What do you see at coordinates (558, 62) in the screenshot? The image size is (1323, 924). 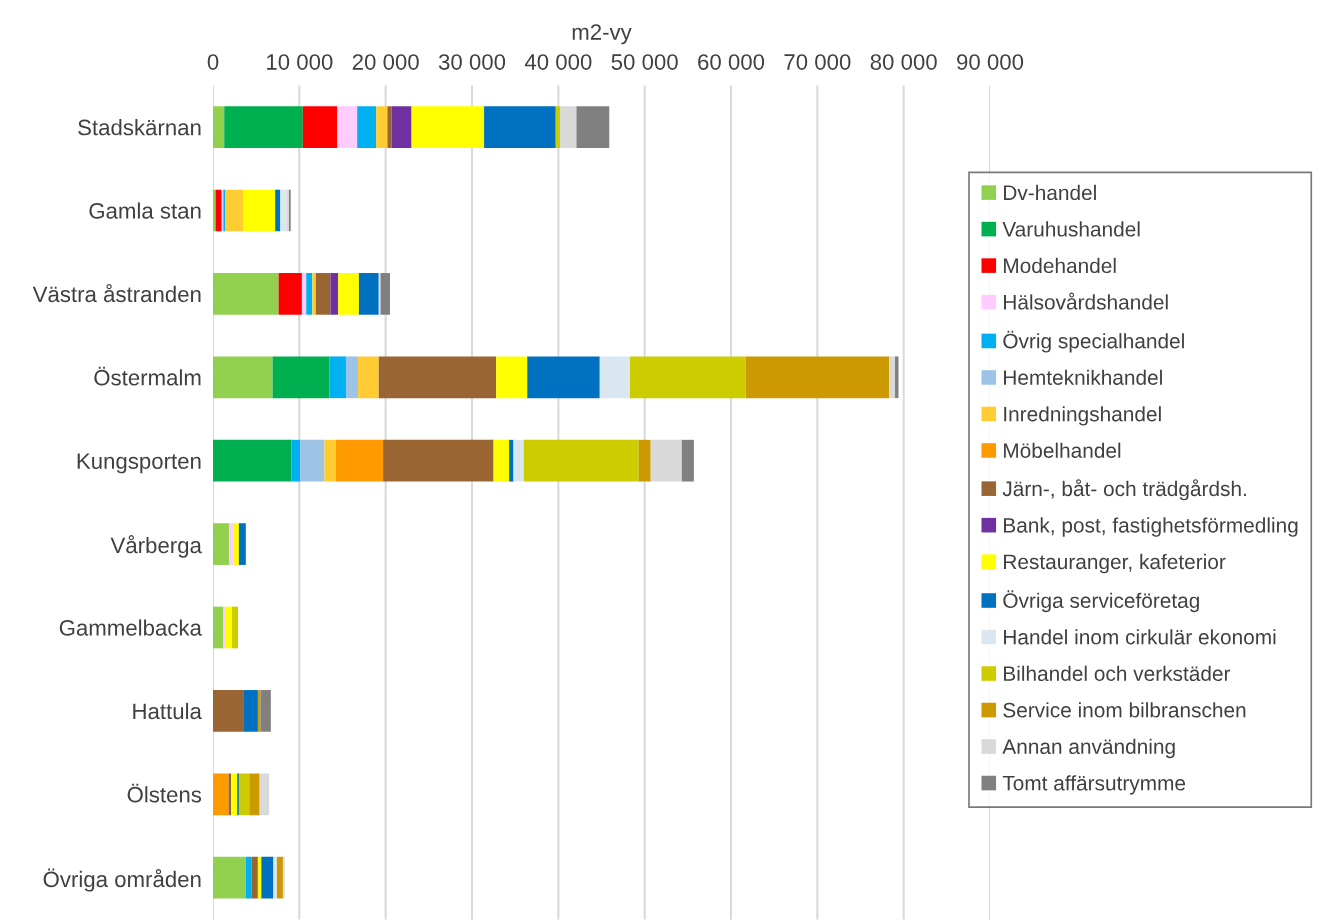 I see `x-tick-label: 40 000` at bounding box center [558, 62].